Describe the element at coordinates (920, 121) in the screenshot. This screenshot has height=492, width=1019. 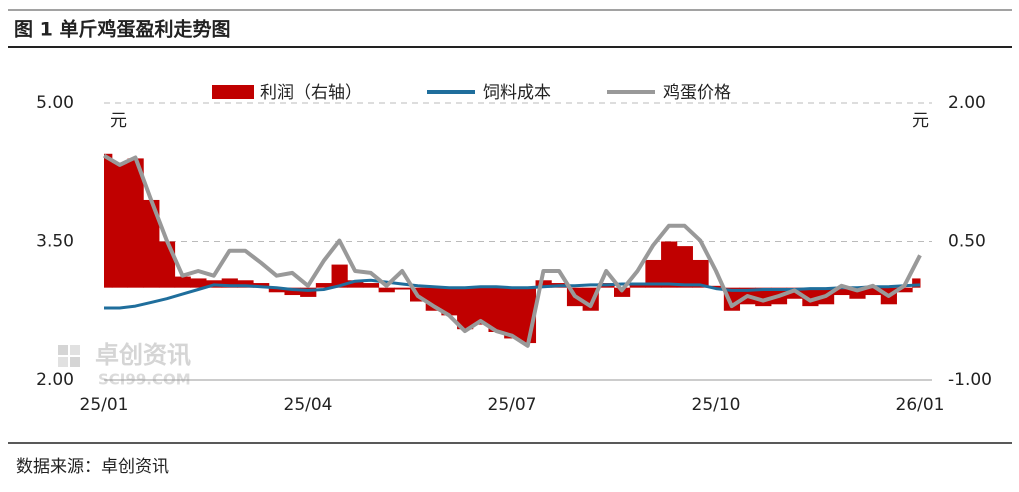
I see `y2-unit: 元` at that location.